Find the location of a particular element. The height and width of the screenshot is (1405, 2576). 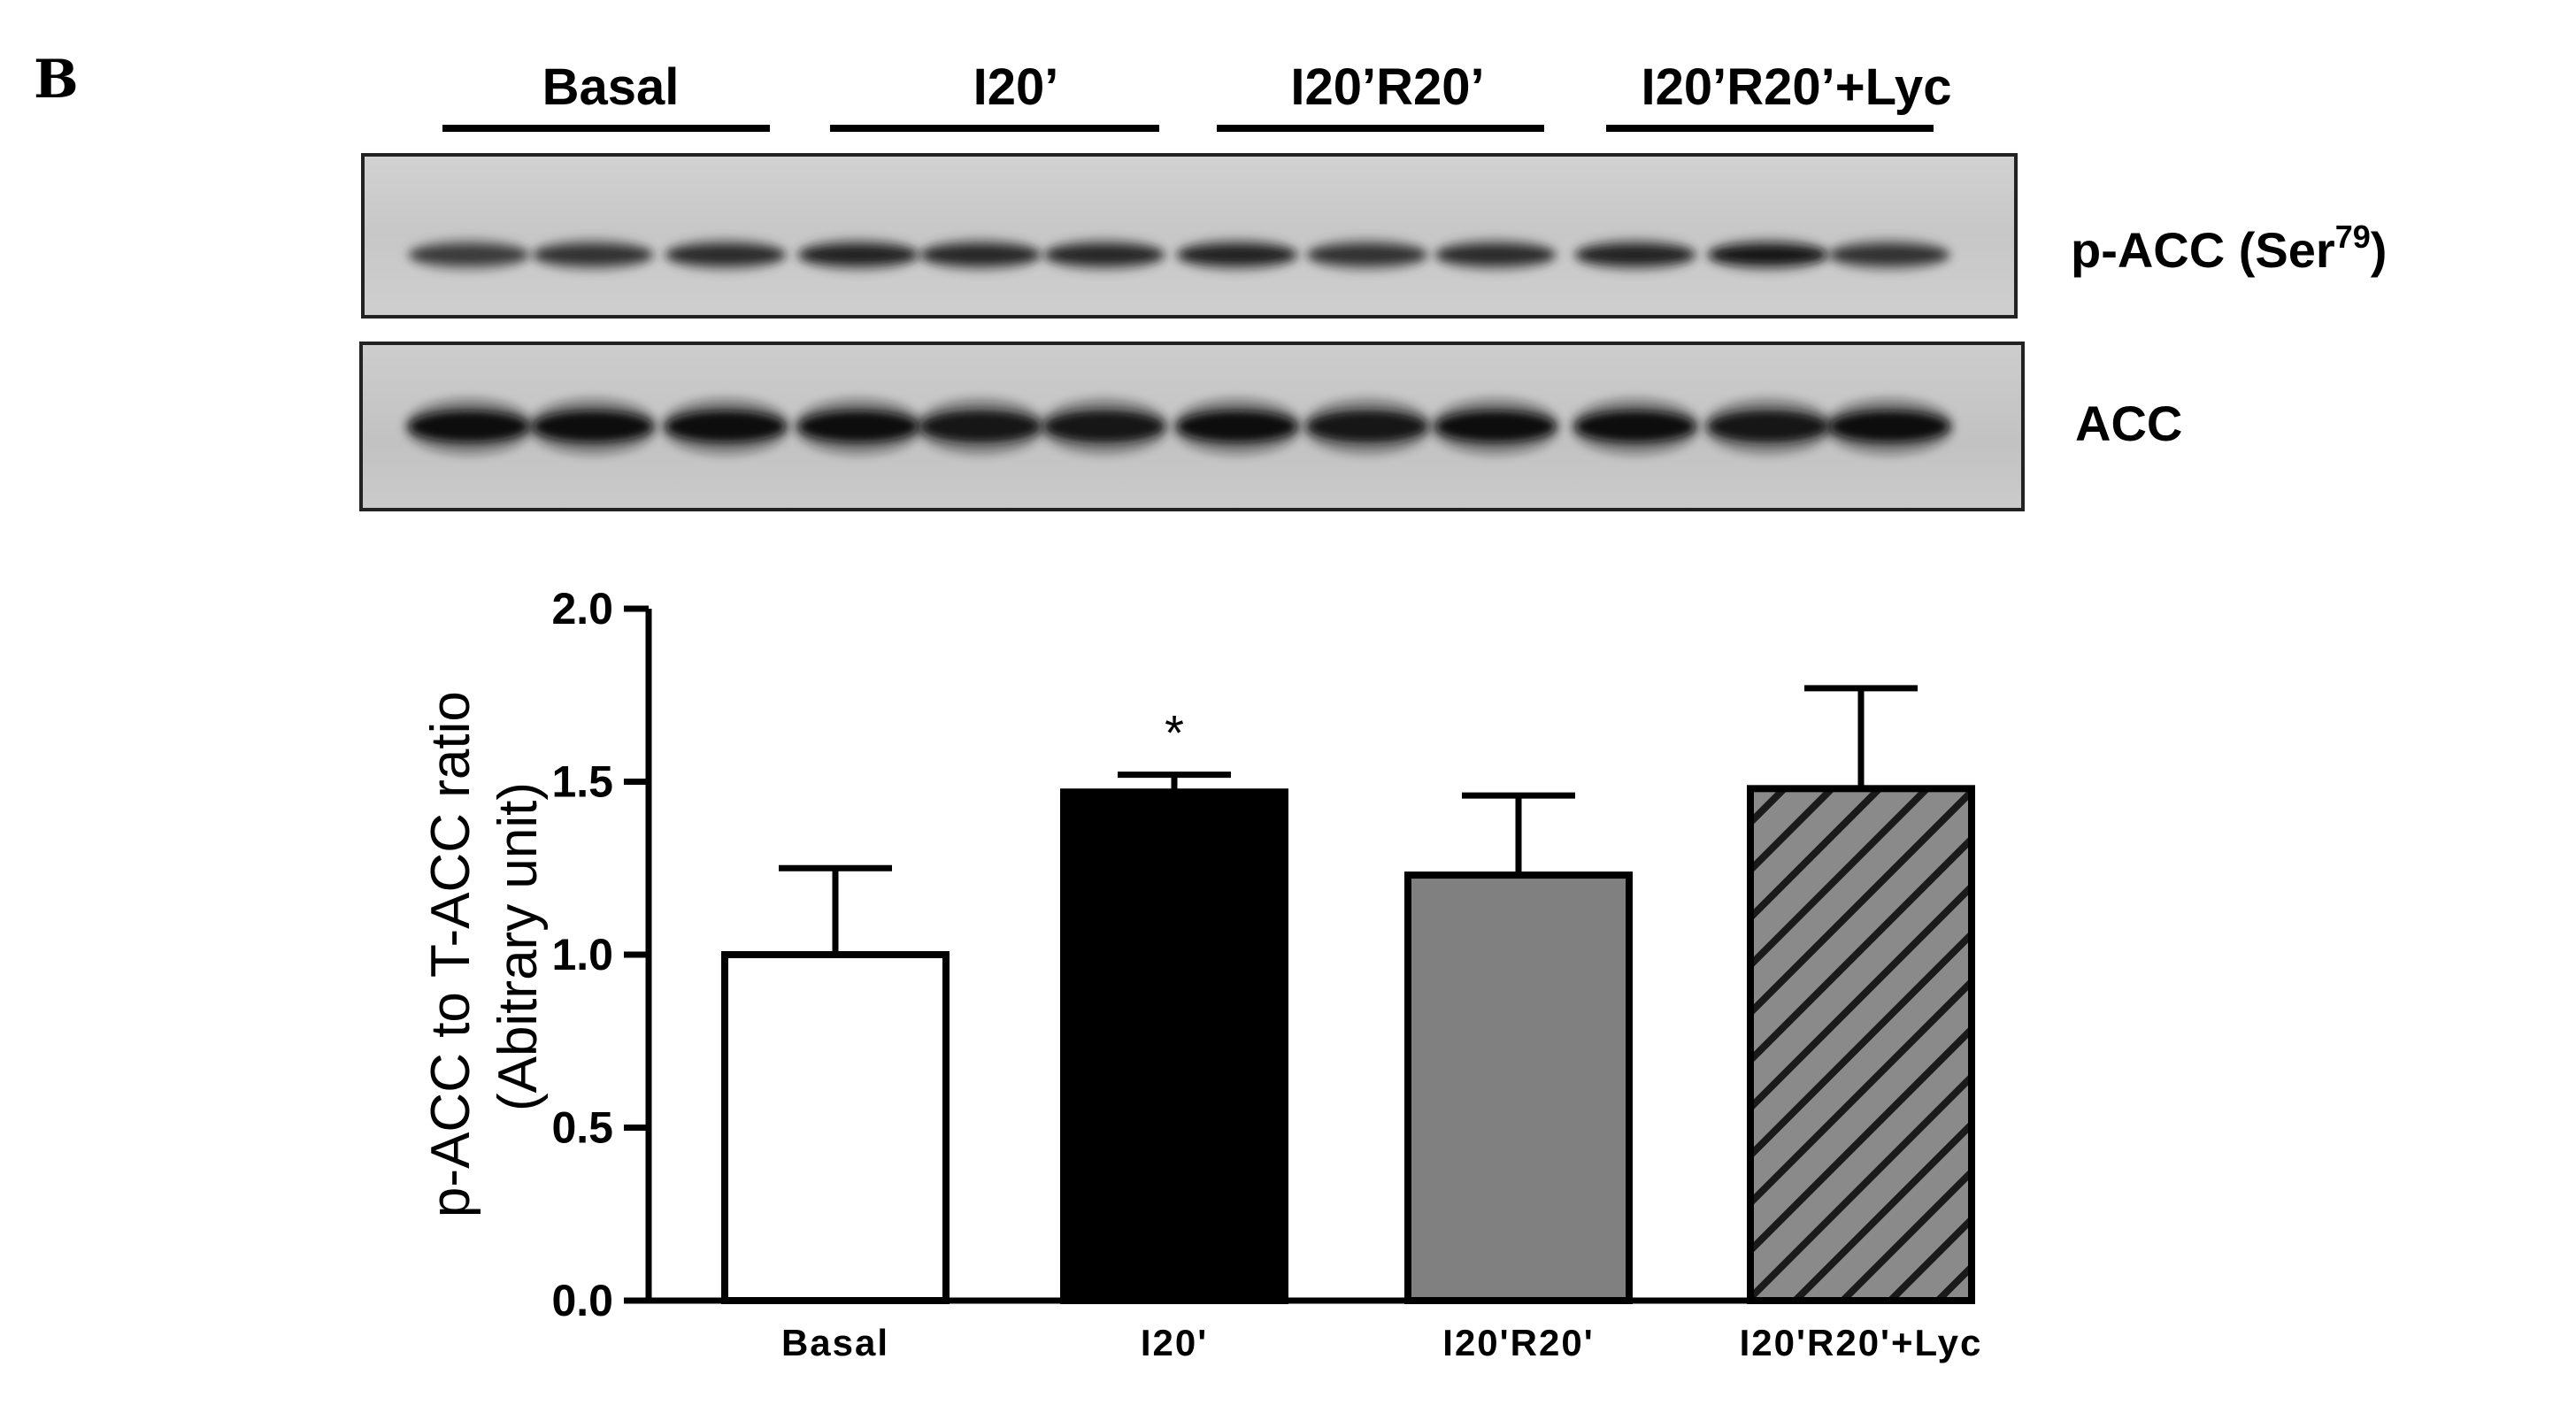

y-tick-label: 1.5 is located at coordinates (582, 782).